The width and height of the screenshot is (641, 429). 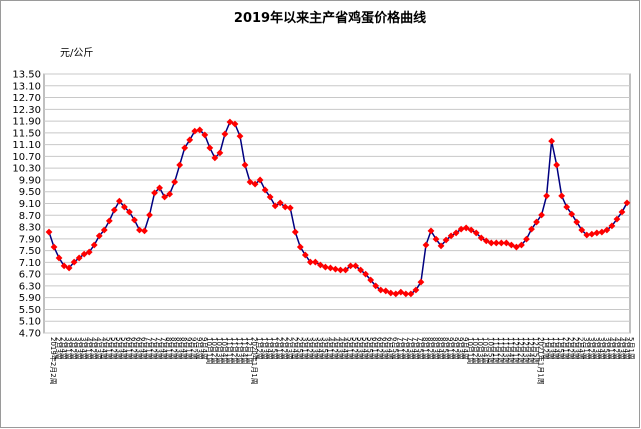 I want to click on x-tick-label: 11月2周, so click(x=234, y=350).